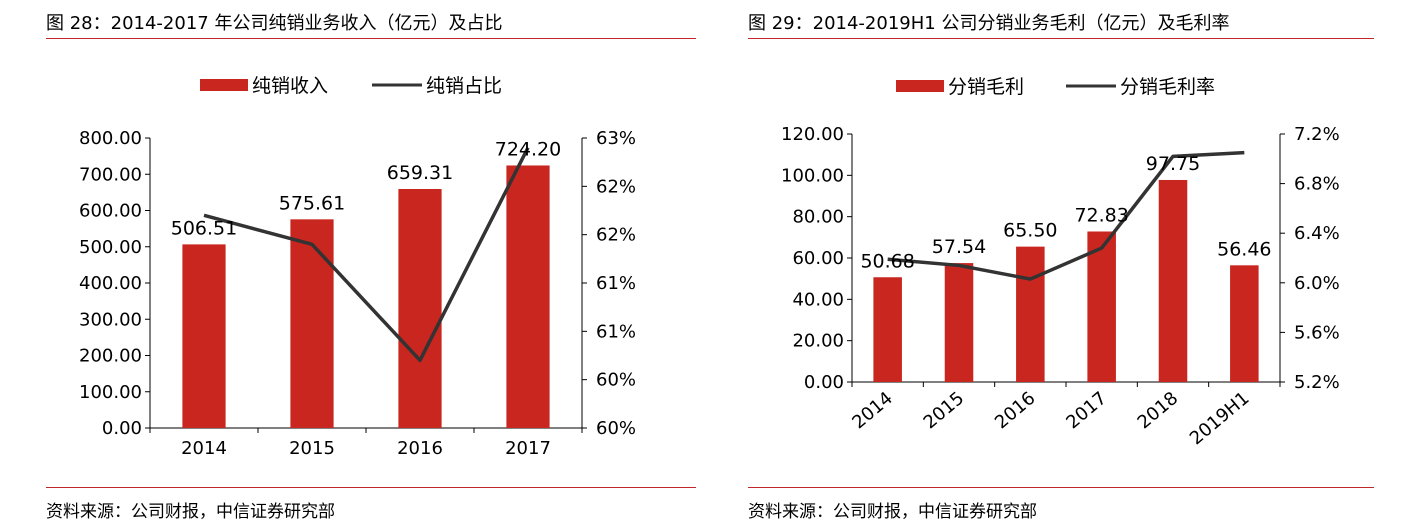 The width and height of the screenshot is (1424, 532). What do you see at coordinates (1167, 87) in the screenshot?
I see `legend-label: 分销毛利率` at bounding box center [1167, 87].